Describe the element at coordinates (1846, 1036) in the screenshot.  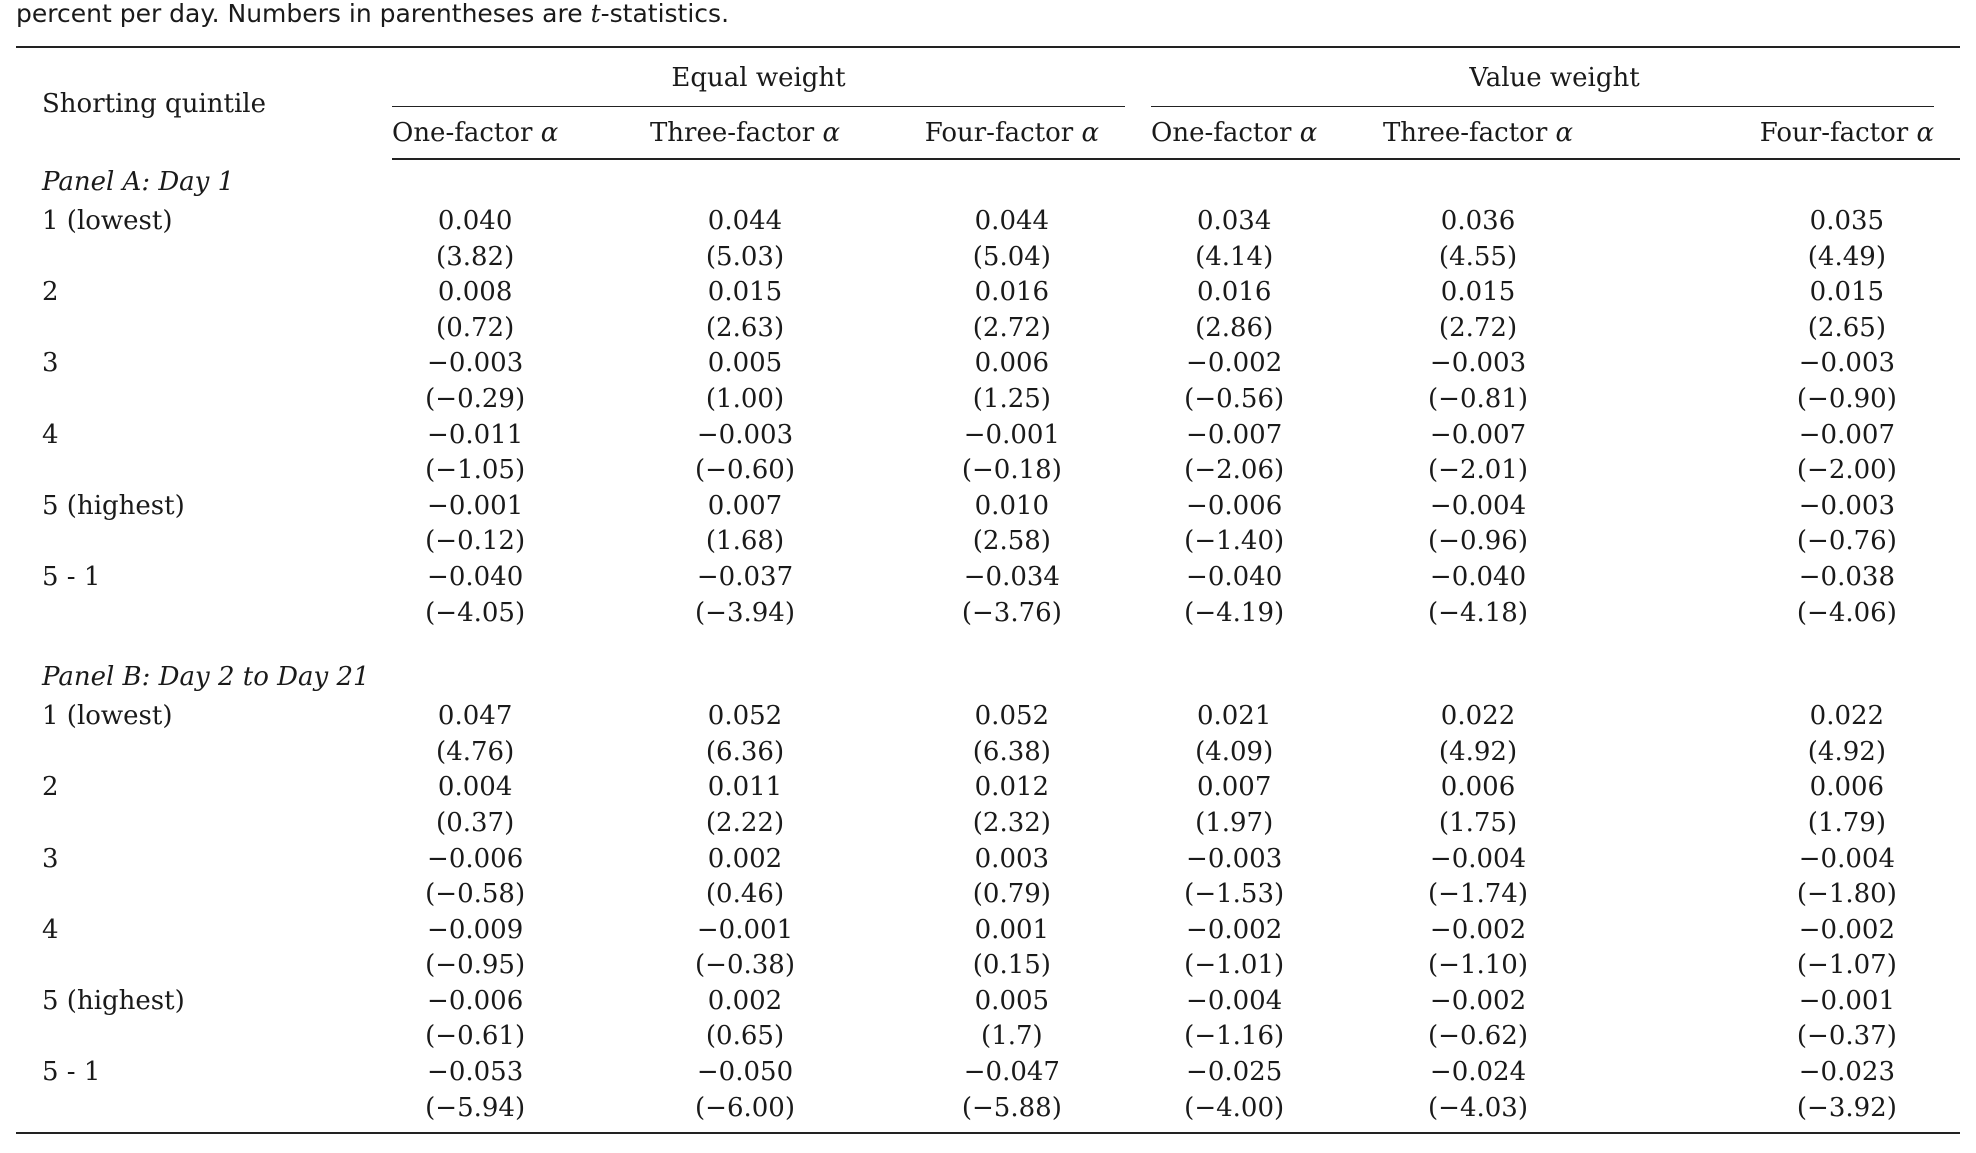
I see `t-statistic: (−0.37)` at that location.